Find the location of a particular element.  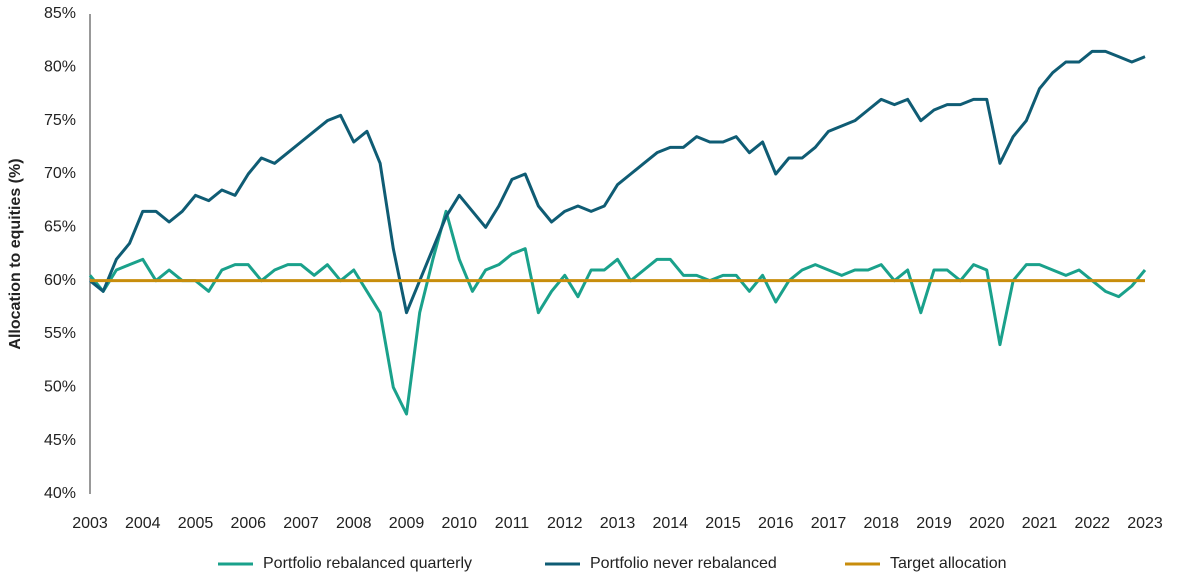

y-tick-label: 85% is located at coordinates (60, 13).